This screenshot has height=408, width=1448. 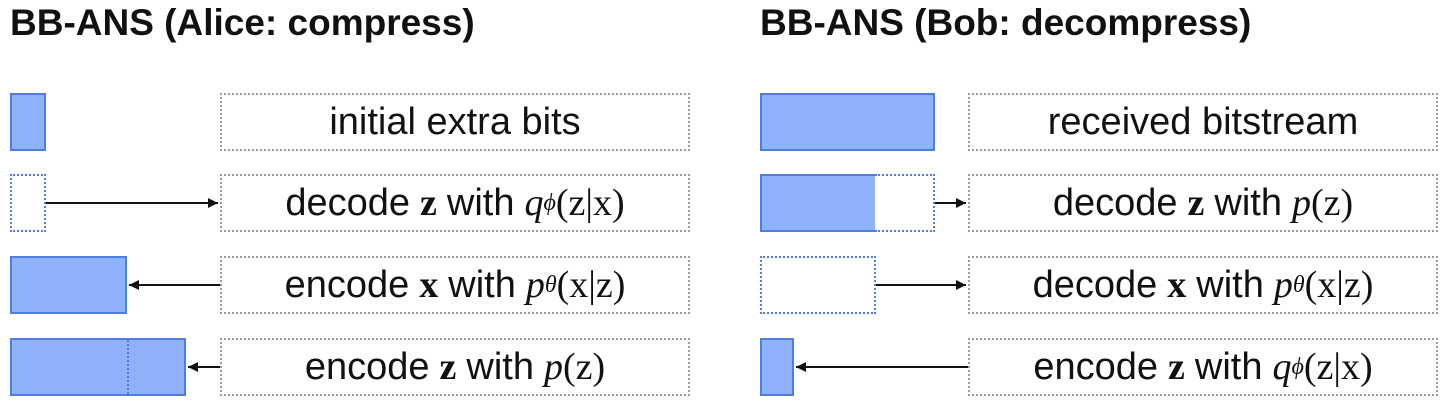 What do you see at coordinates (847, 122) in the screenshot?
I see `stack-bar-received` at bounding box center [847, 122].